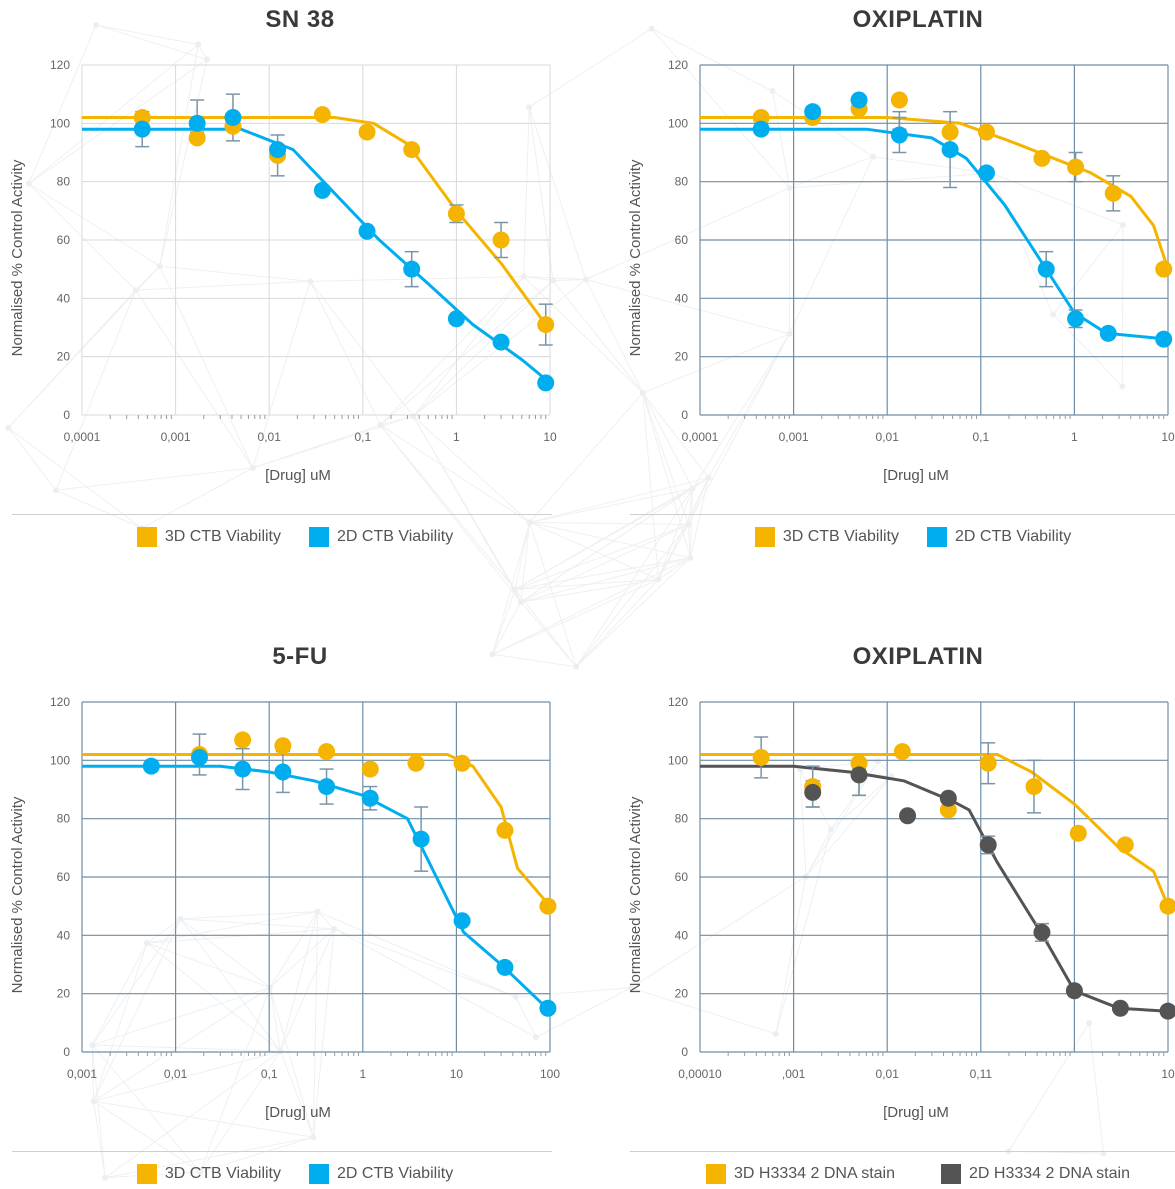 The height and width of the screenshot is (1189, 1175). What do you see at coordinates (700, 437) in the screenshot?
I see `x-tick-label: 0,0001` at bounding box center [700, 437].